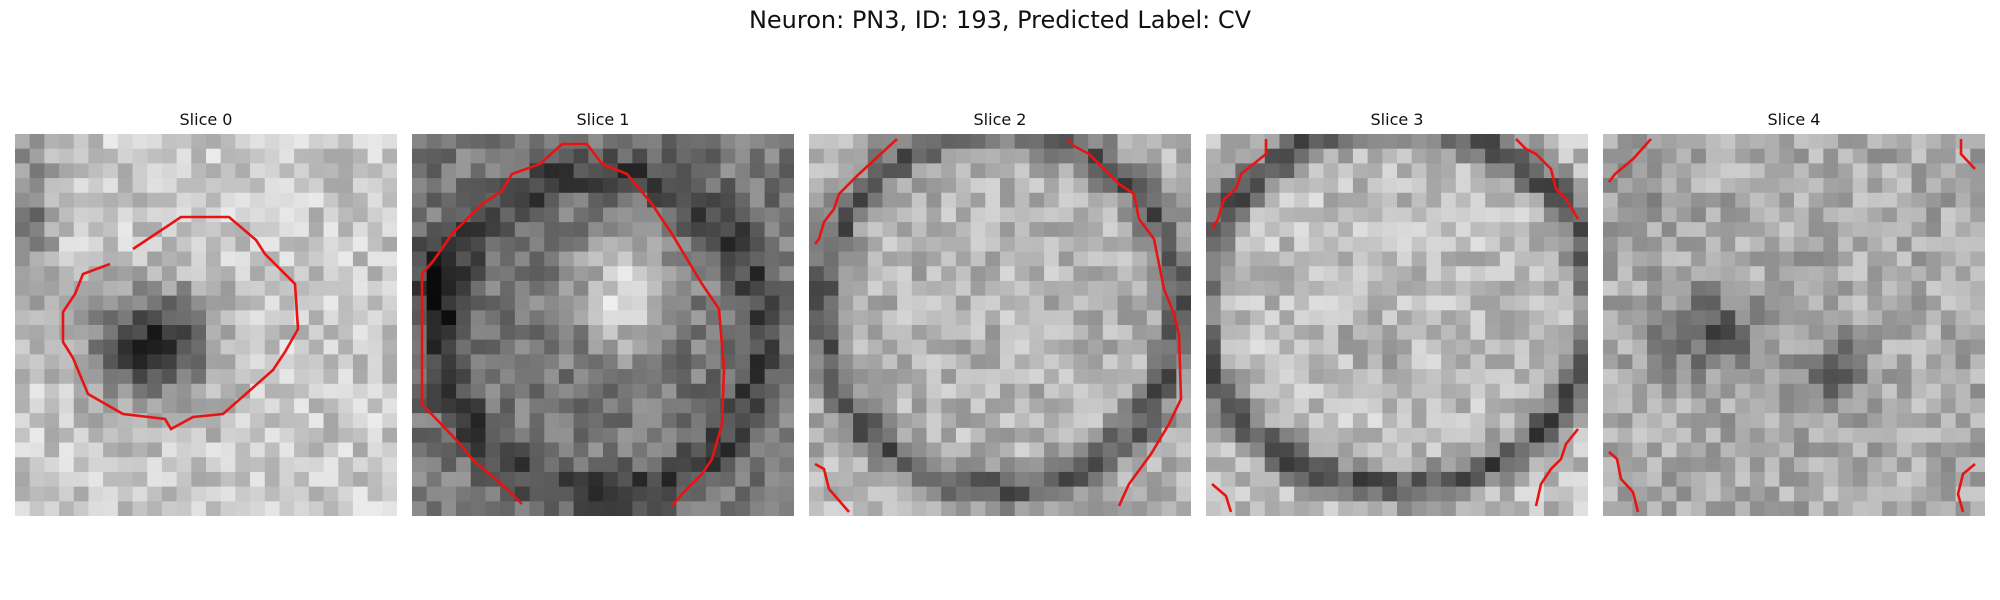 The width and height of the screenshot is (2000, 600). I want to click on contour-line-3-d, so click(1557, 467).